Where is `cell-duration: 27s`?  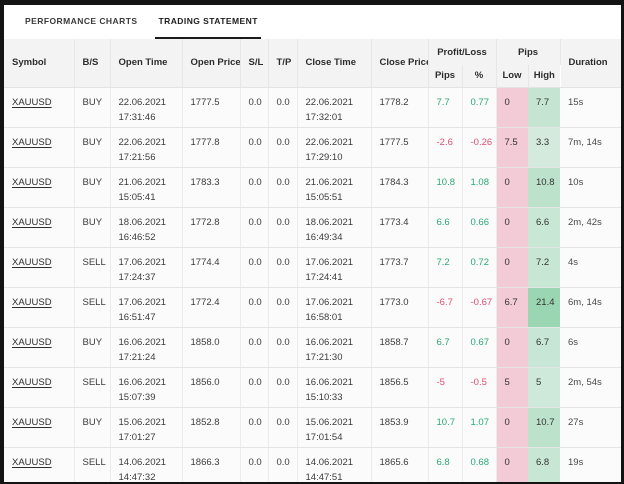
cell-duration: 27s is located at coordinates (590, 427).